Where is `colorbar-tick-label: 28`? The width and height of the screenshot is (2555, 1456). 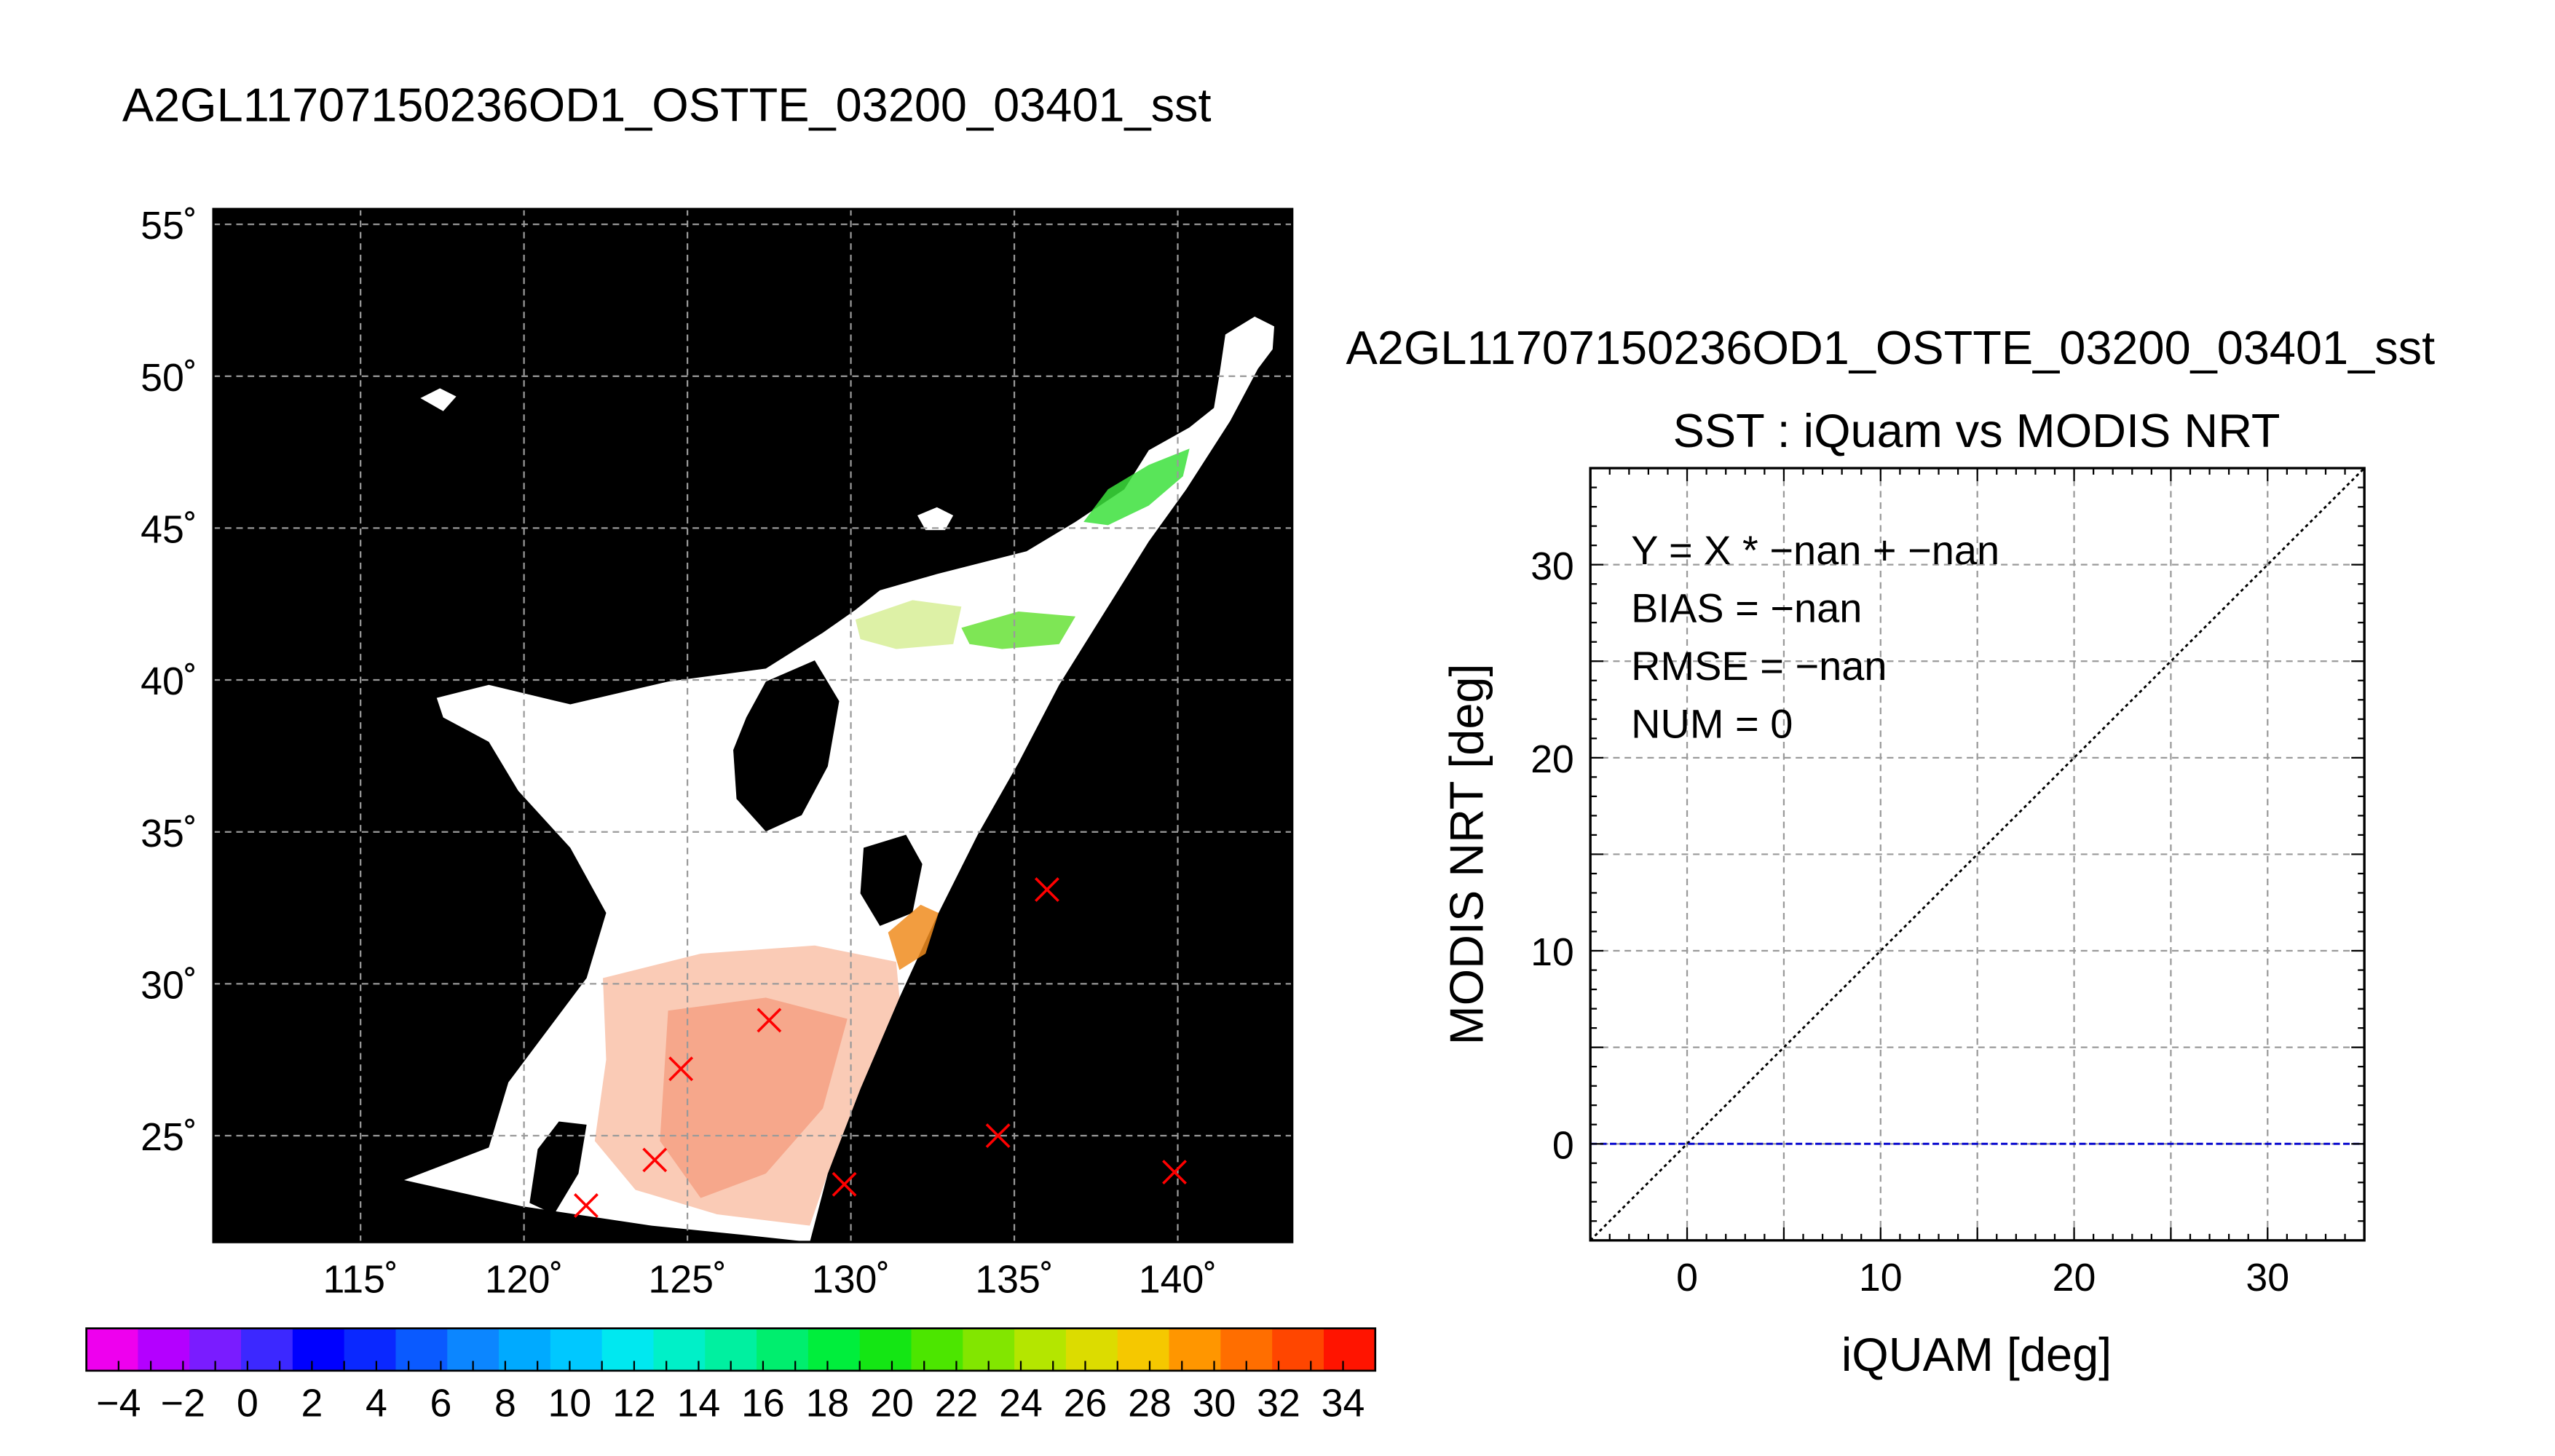 colorbar-tick-label: 28 is located at coordinates (1150, 1403).